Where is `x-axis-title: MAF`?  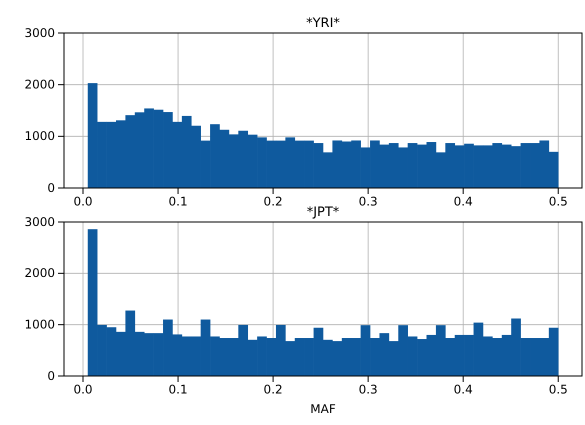 x-axis-title: MAF is located at coordinates (323, 409).